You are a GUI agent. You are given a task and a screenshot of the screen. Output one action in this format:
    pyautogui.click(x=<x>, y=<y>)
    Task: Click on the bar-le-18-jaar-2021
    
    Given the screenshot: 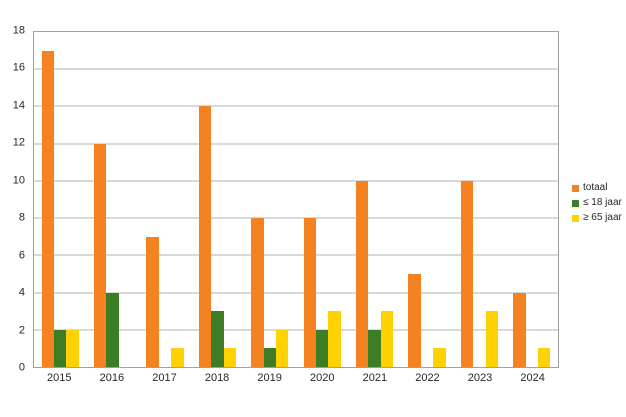 What is the action you would take?
    pyautogui.click(x=374, y=348)
    